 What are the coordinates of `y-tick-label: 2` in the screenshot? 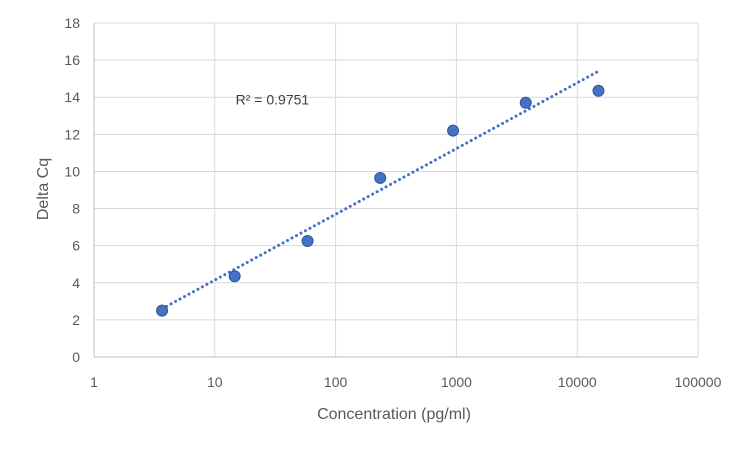 It's located at (76, 320).